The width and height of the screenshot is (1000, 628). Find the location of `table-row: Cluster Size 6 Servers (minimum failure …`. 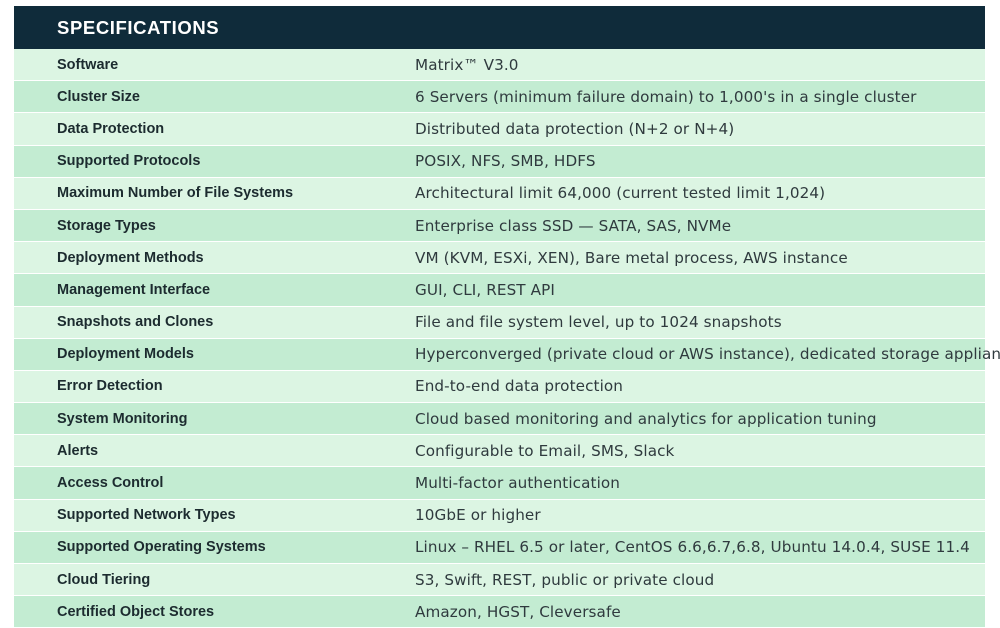

table-row: Cluster Size 6 Servers (minimum failure … is located at coordinates (499, 97).